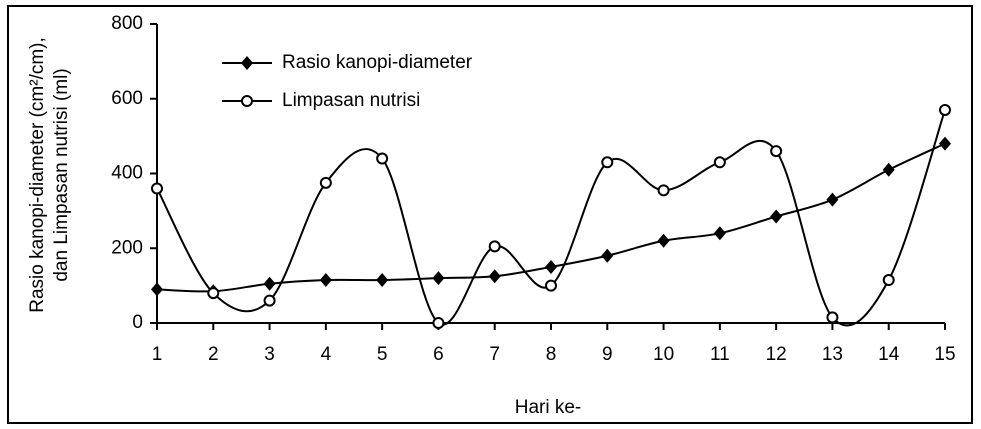 This screenshot has width=981, height=429. Describe the element at coordinates (551, 354) in the screenshot. I see `x-tick-label: 8` at that location.